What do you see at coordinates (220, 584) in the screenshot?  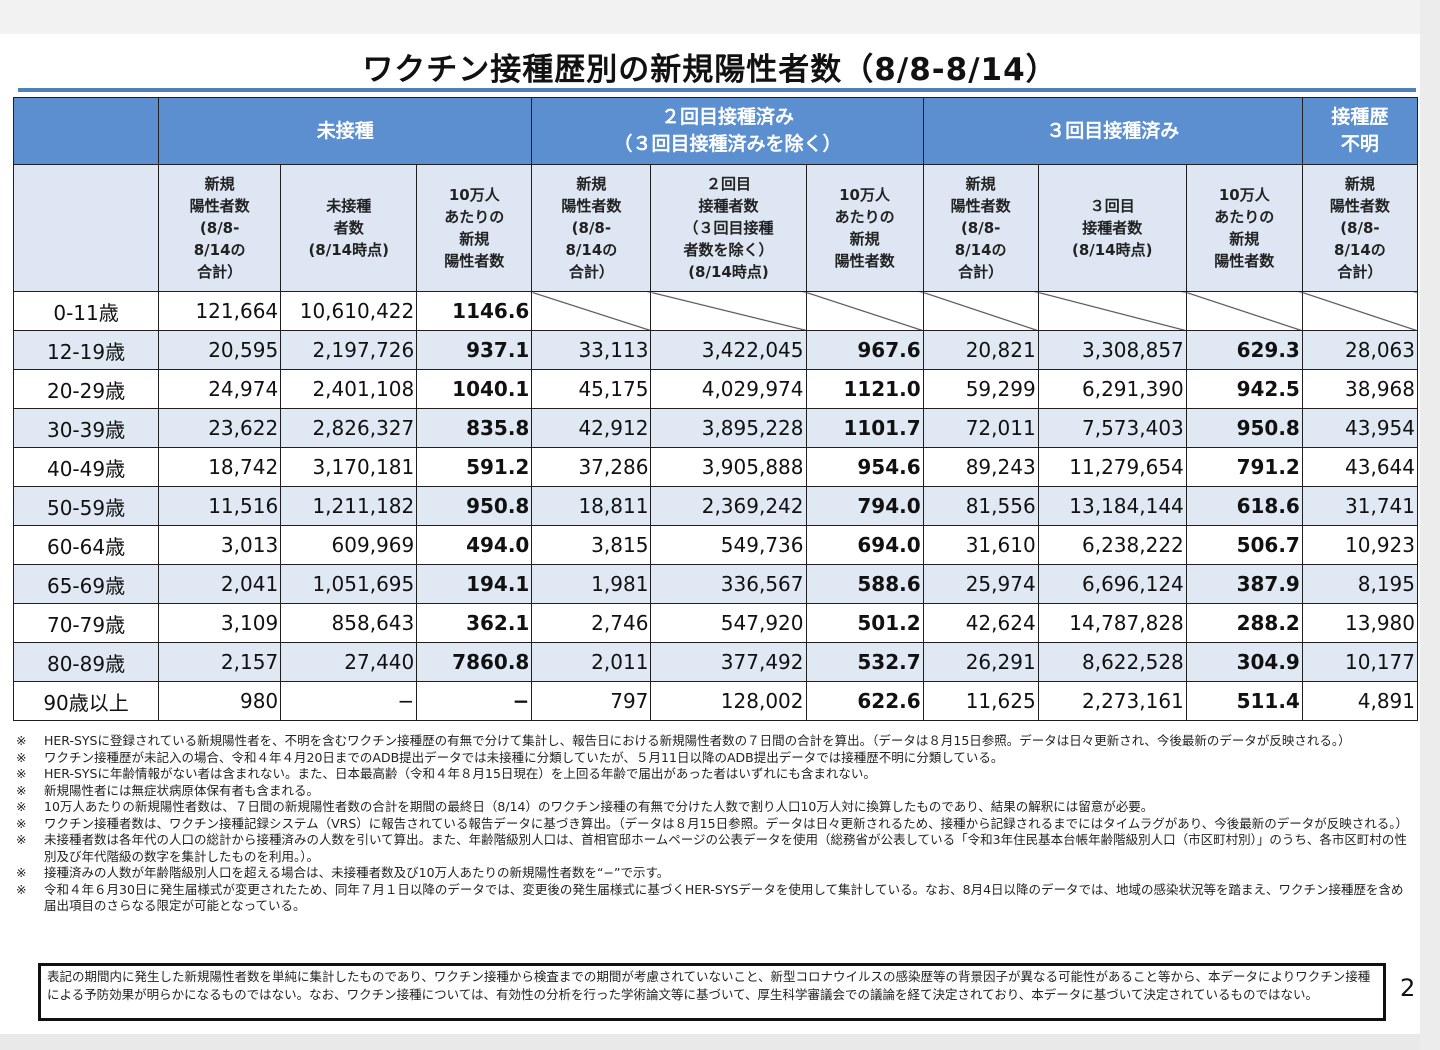 I see `value-cell: 2,041` at bounding box center [220, 584].